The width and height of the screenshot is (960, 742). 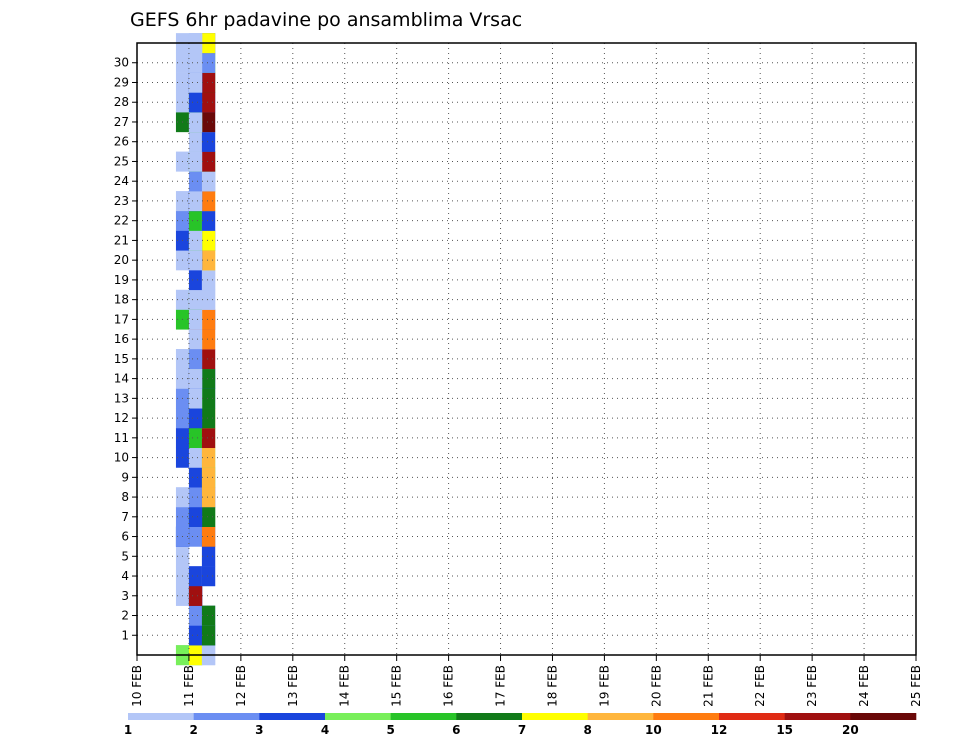 What do you see at coordinates (552, 686) in the screenshot?
I see `x-tick-label: 18 FEB` at bounding box center [552, 686].